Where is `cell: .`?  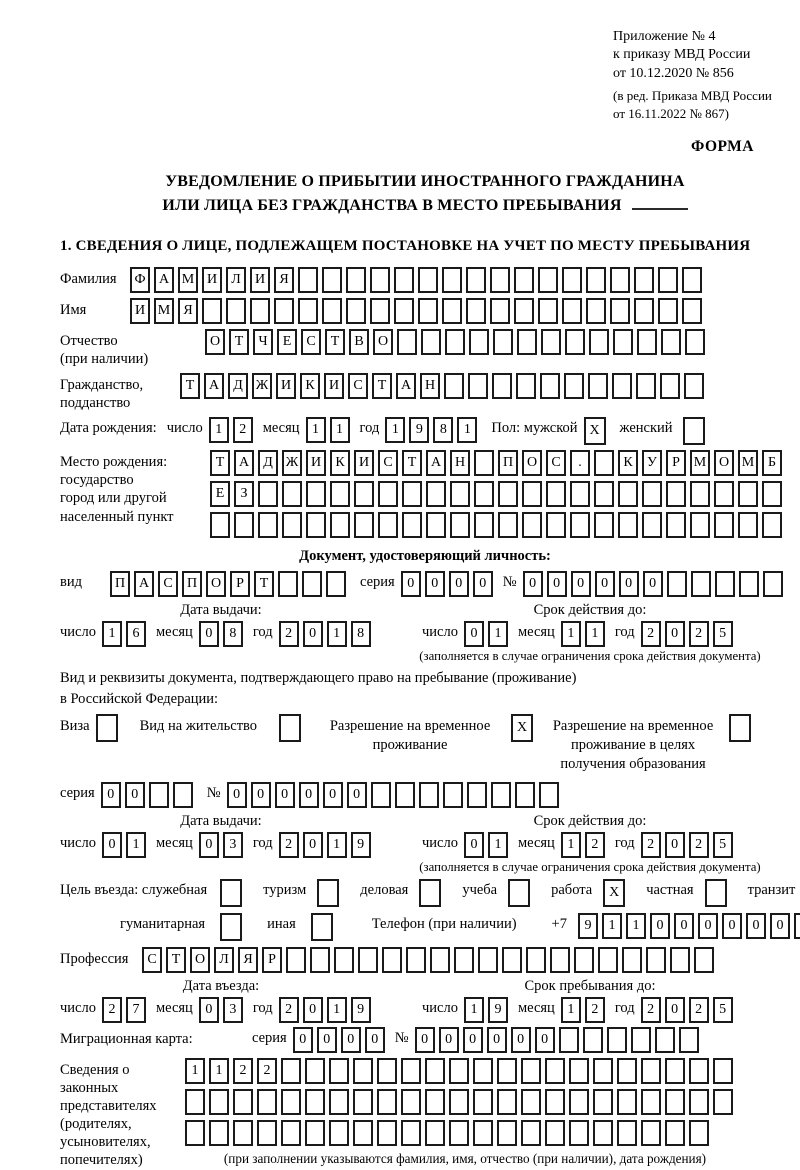 cell: . is located at coordinates (580, 463).